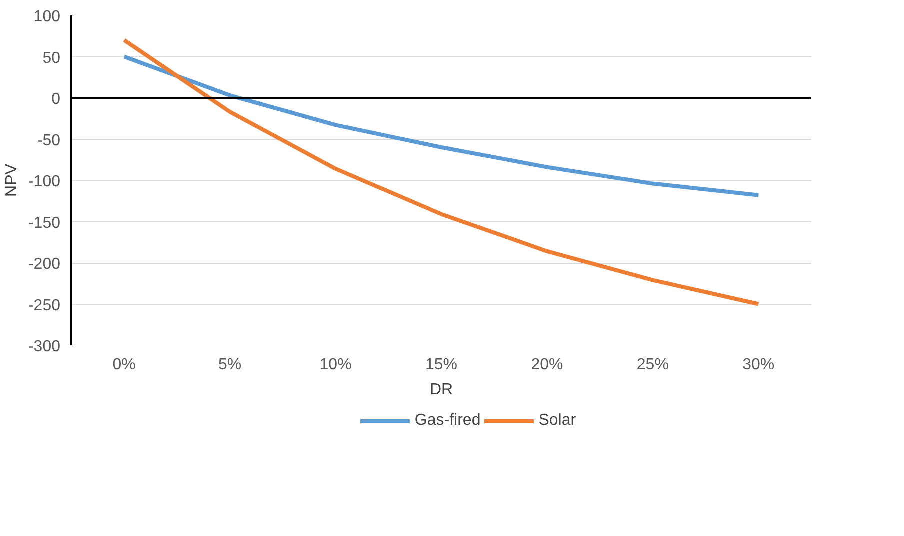 Image resolution: width=904 pixels, height=536 pixels. I want to click on legend-label: Gas-fired, so click(447, 421).